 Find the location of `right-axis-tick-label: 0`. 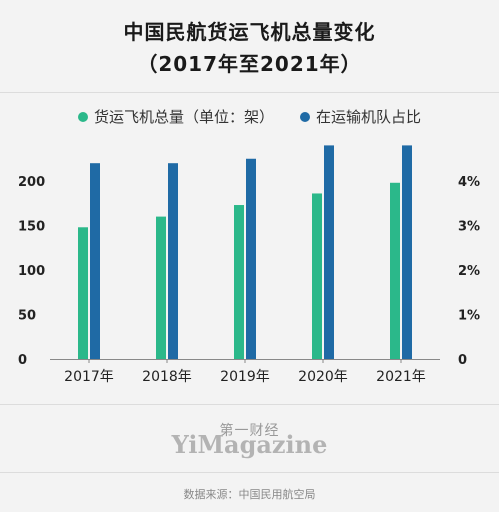

right-axis-tick-label: 0 is located at coordinates (462, 360).